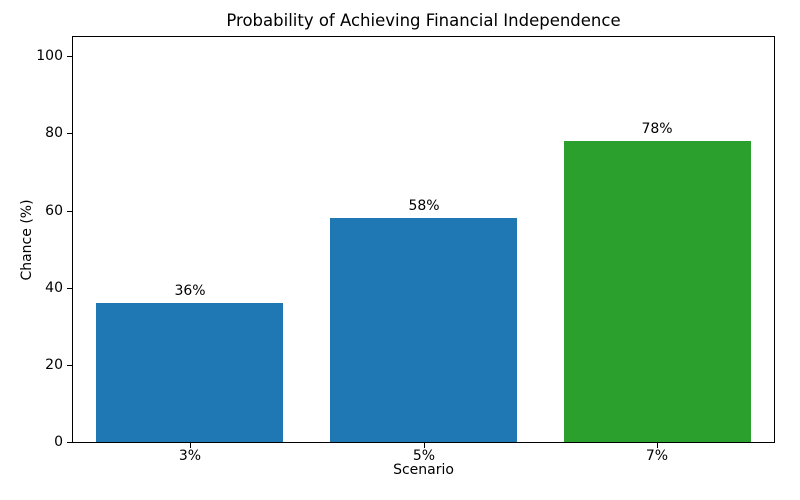 The height and width of the screenshot is (500, 800). I want to click on y-tick-label: 80, so click(54, 133).